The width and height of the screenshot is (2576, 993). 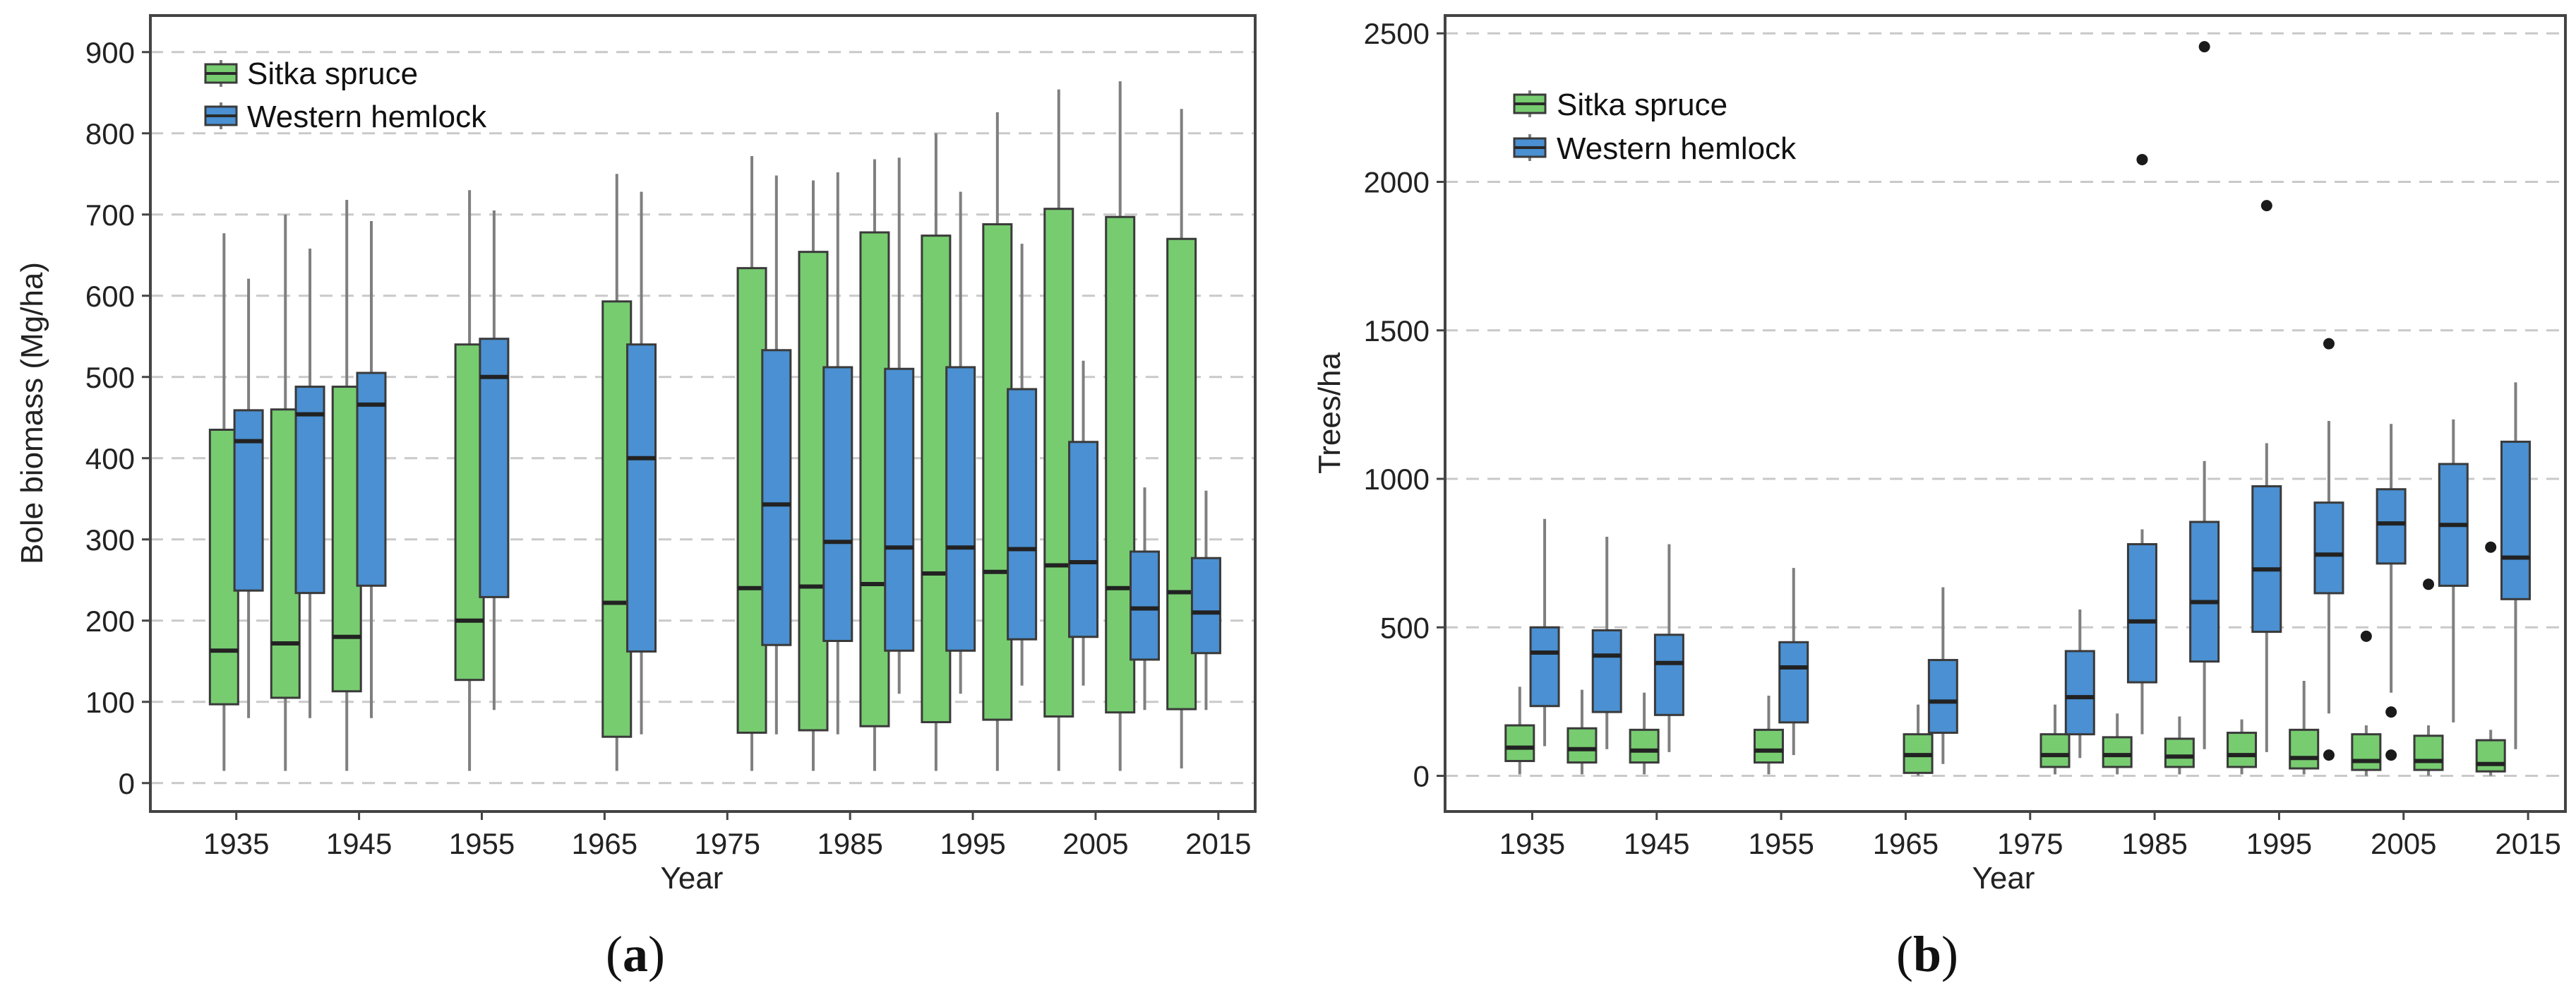 I want to click on boxplot-western-hemlock-2009, so click(x=1145, y=598).